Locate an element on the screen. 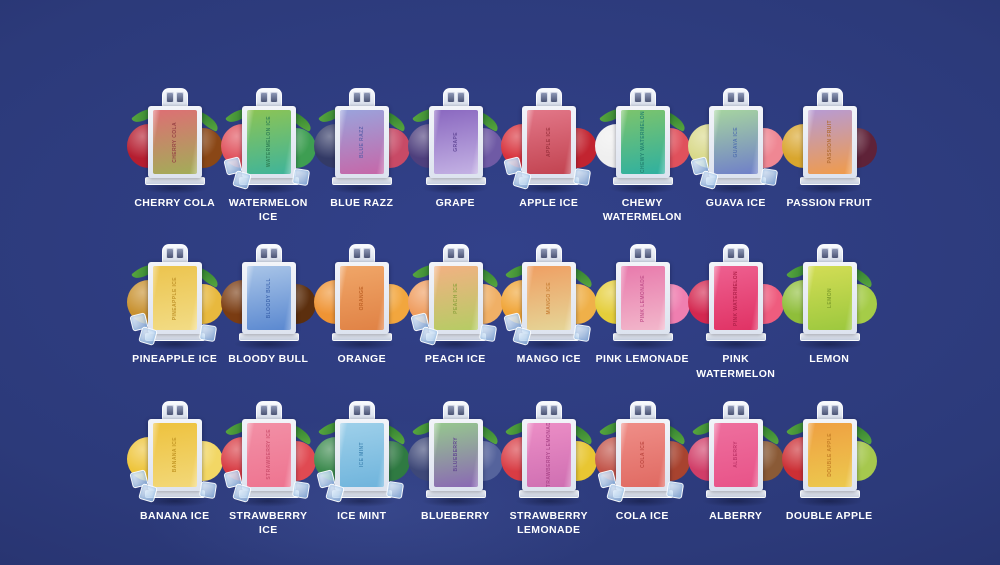 This screenshot has width=1000, height=565. product-art: Pink Lemonade is located at coordinates (642, 295).